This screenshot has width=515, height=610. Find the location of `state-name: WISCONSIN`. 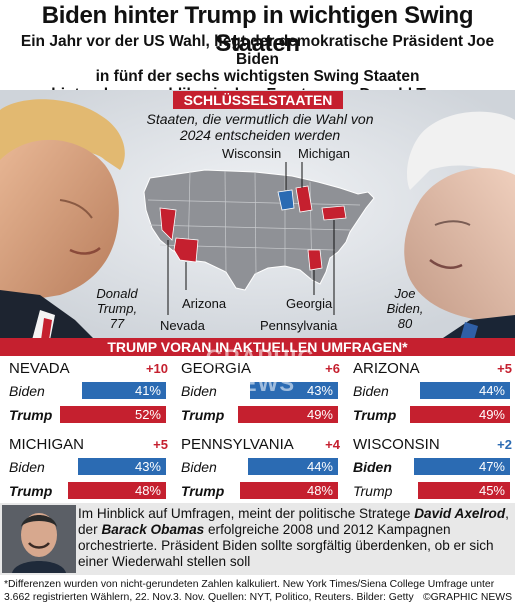

state-name: WISCONSIN is located at coordinates (396, 444).